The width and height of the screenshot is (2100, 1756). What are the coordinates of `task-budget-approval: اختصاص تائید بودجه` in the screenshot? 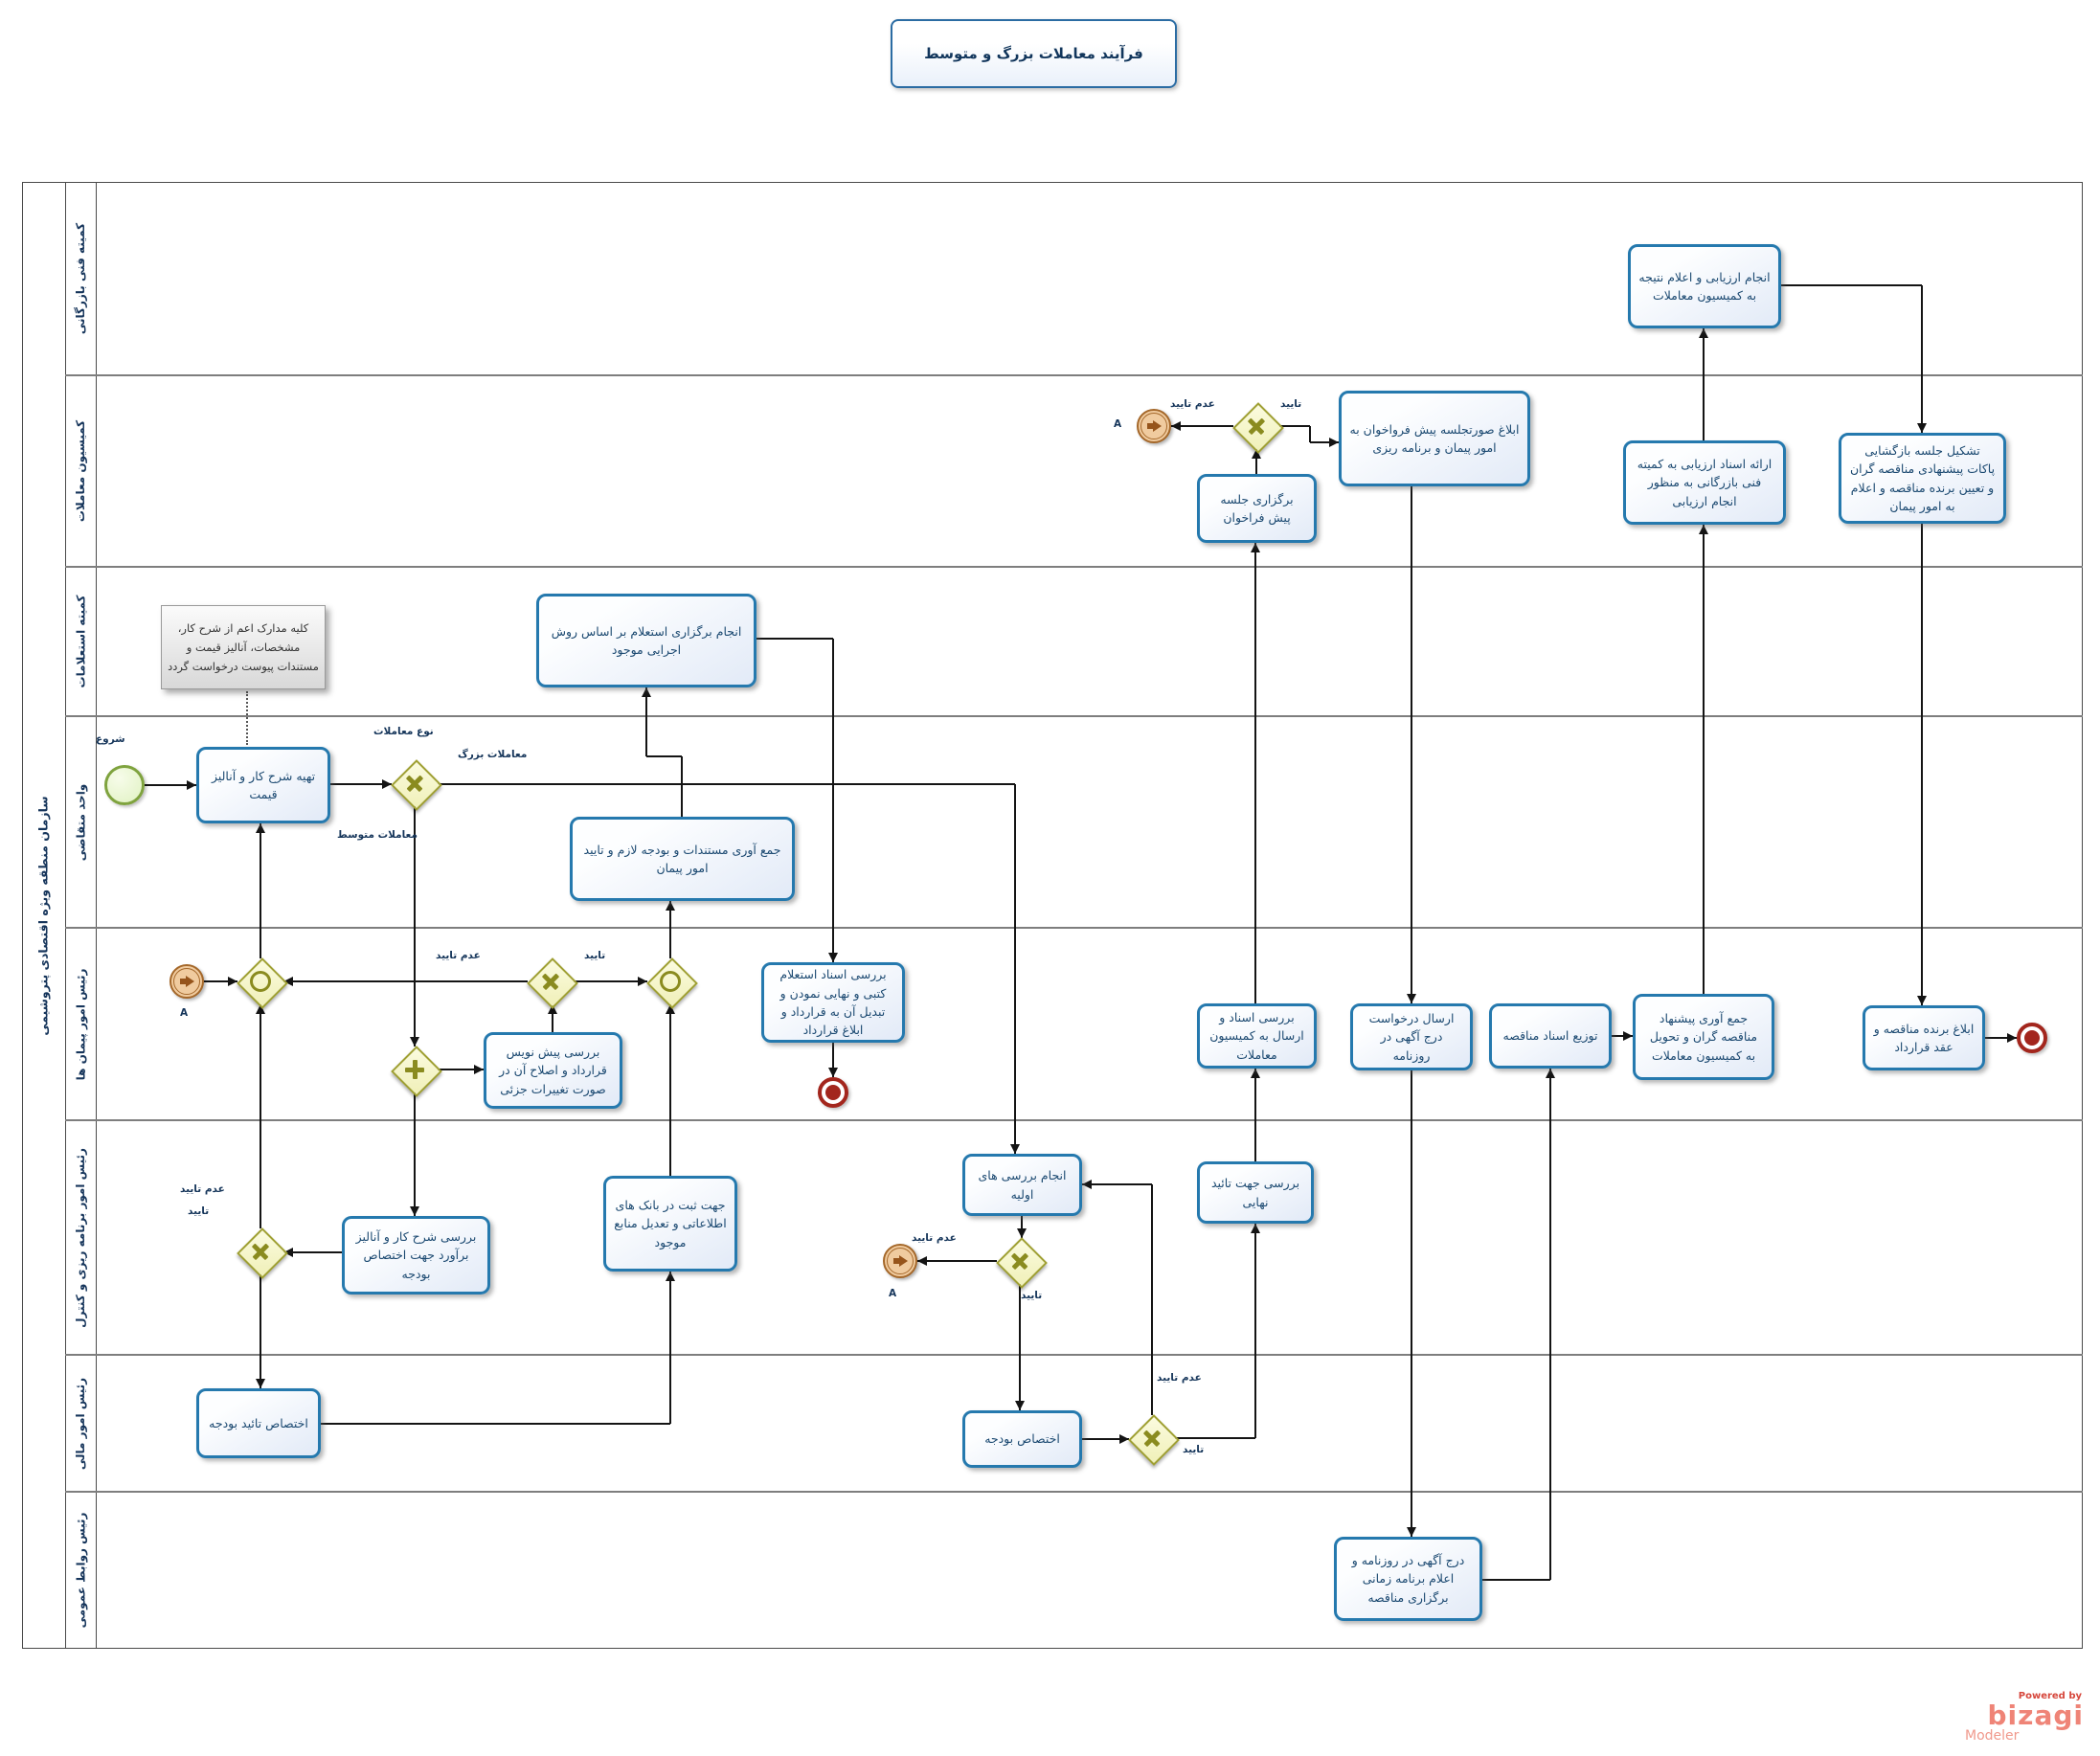 It's located at (258, 1423).